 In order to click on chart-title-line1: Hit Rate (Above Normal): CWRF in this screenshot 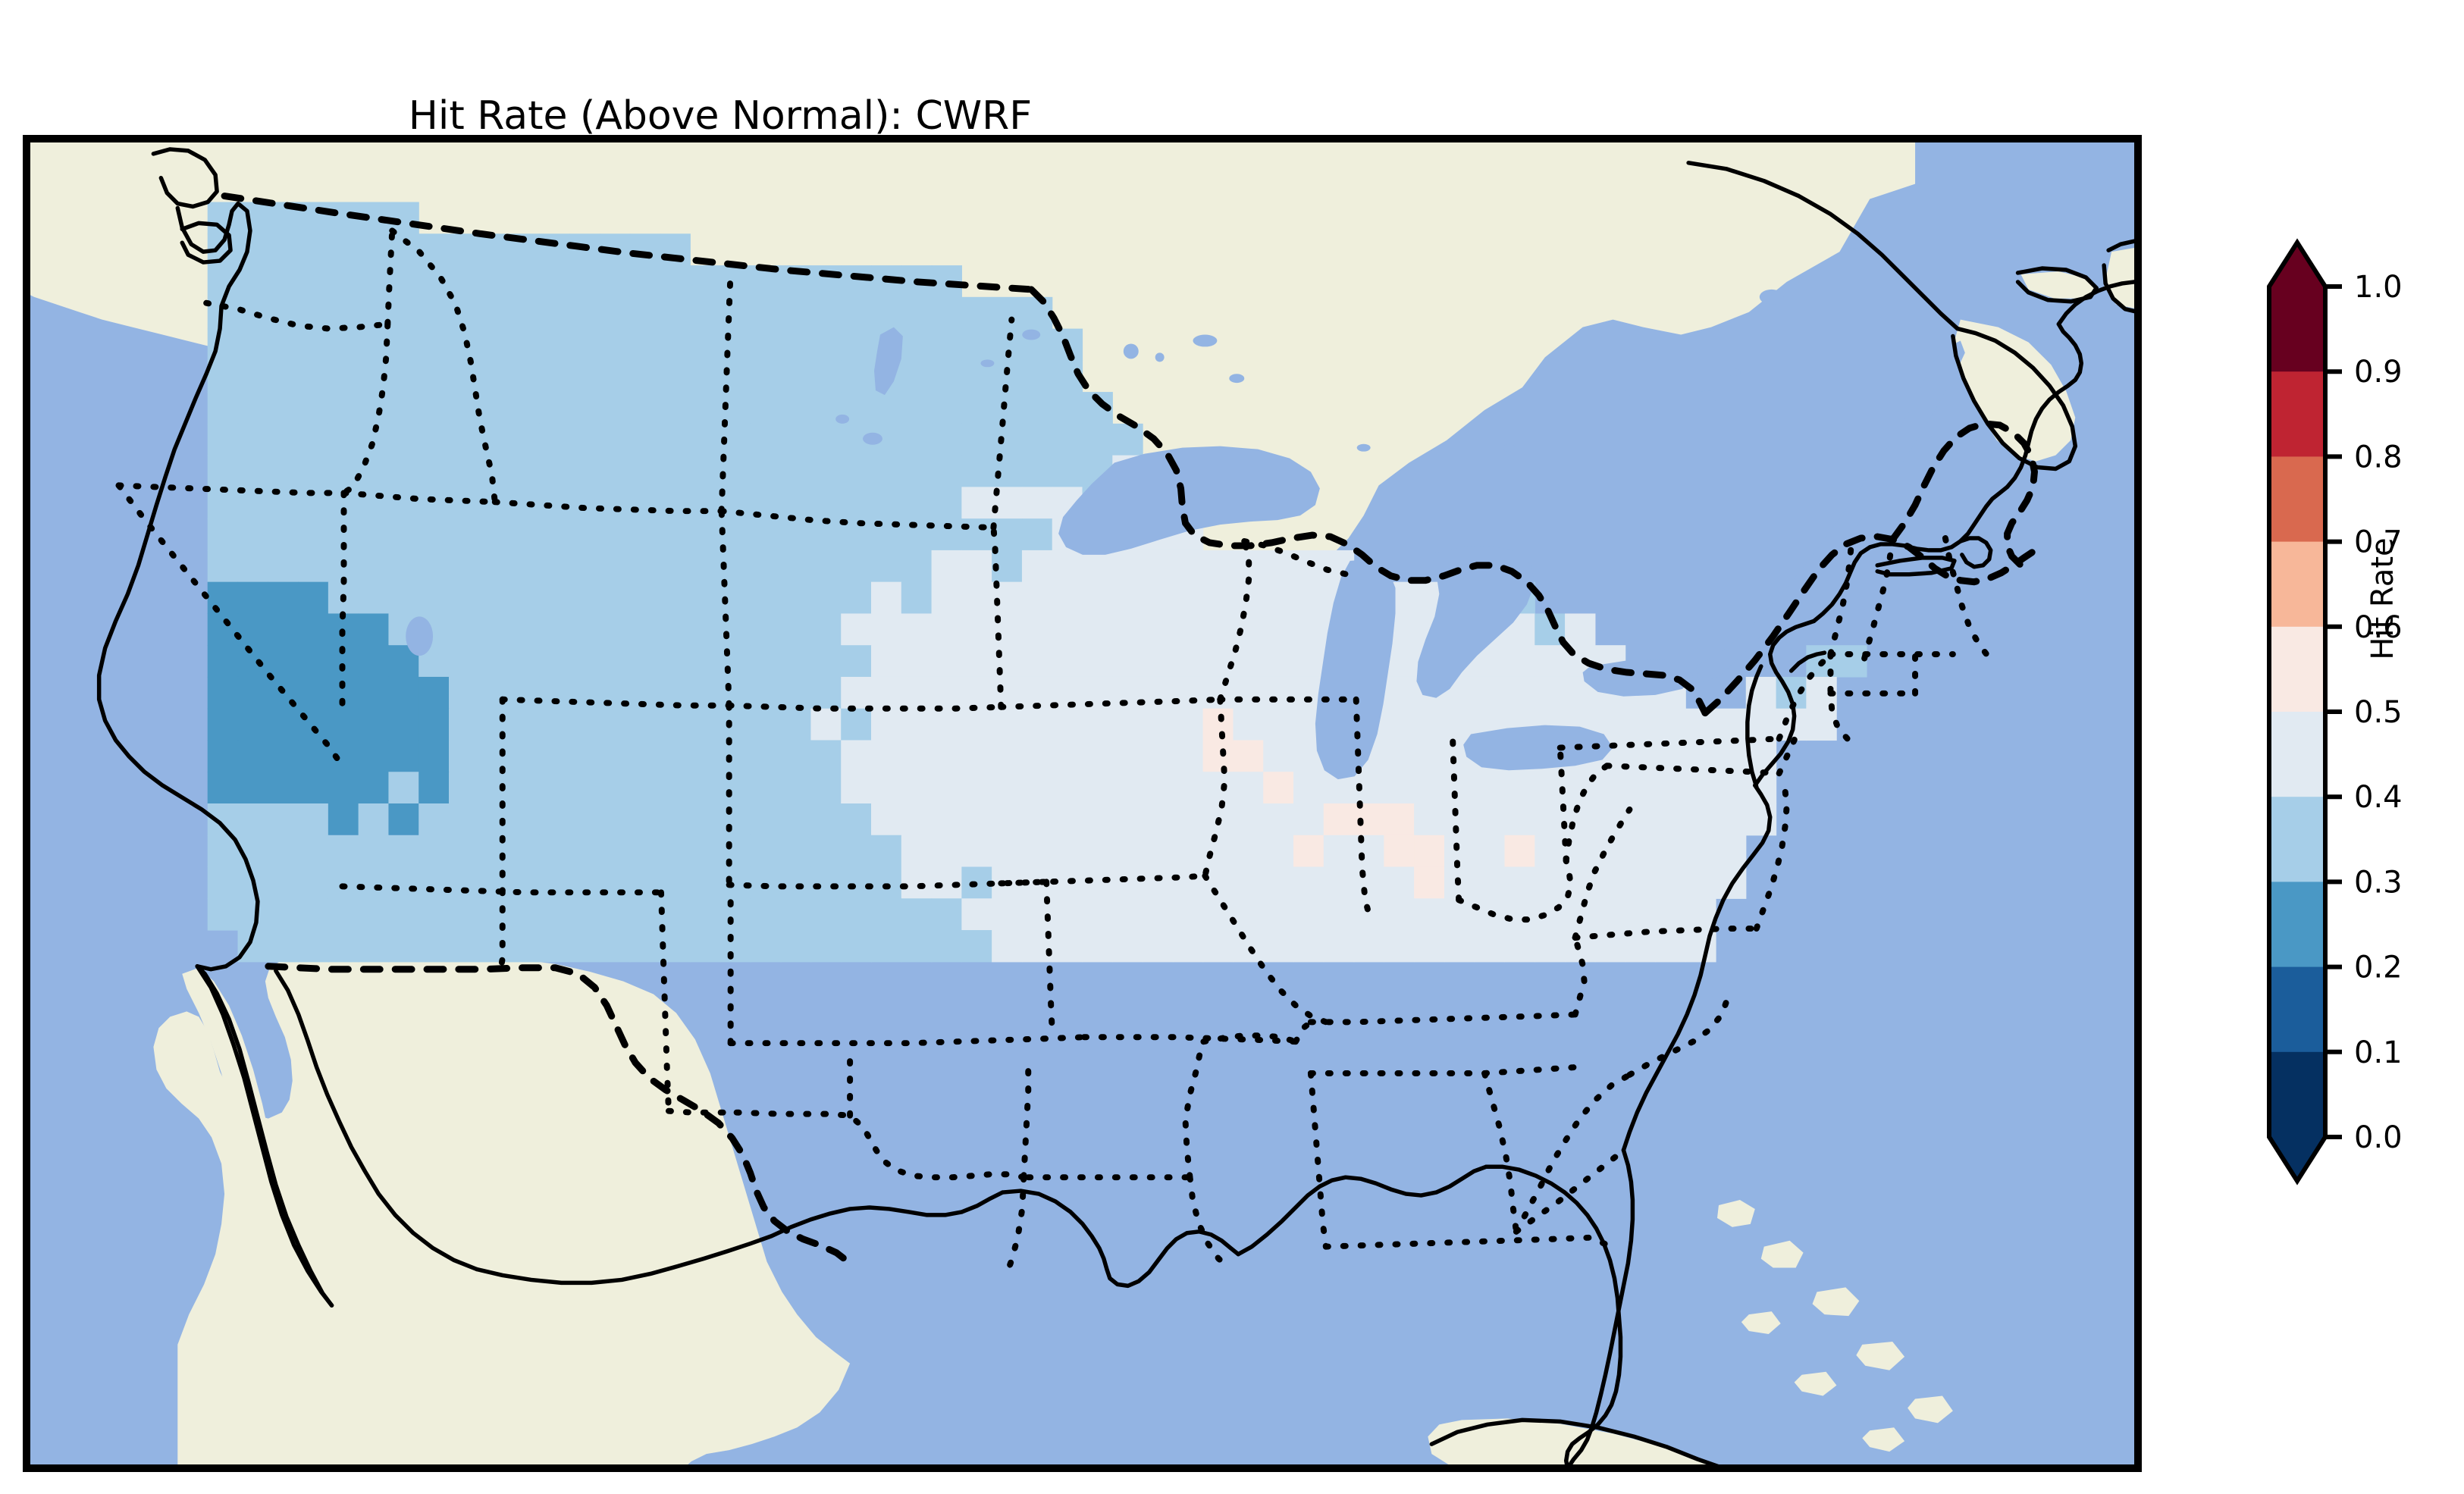, I will do `click(720, 116)`.